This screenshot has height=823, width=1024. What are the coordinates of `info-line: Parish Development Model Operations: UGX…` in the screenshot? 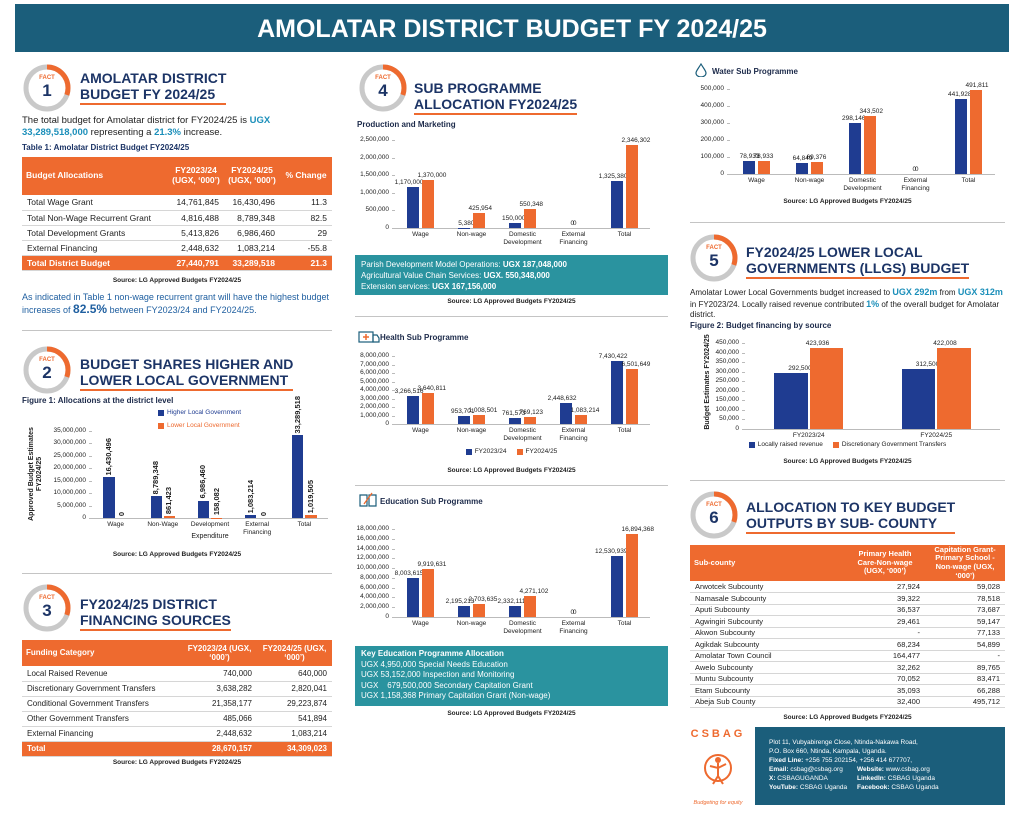 It's located at (511, 264).